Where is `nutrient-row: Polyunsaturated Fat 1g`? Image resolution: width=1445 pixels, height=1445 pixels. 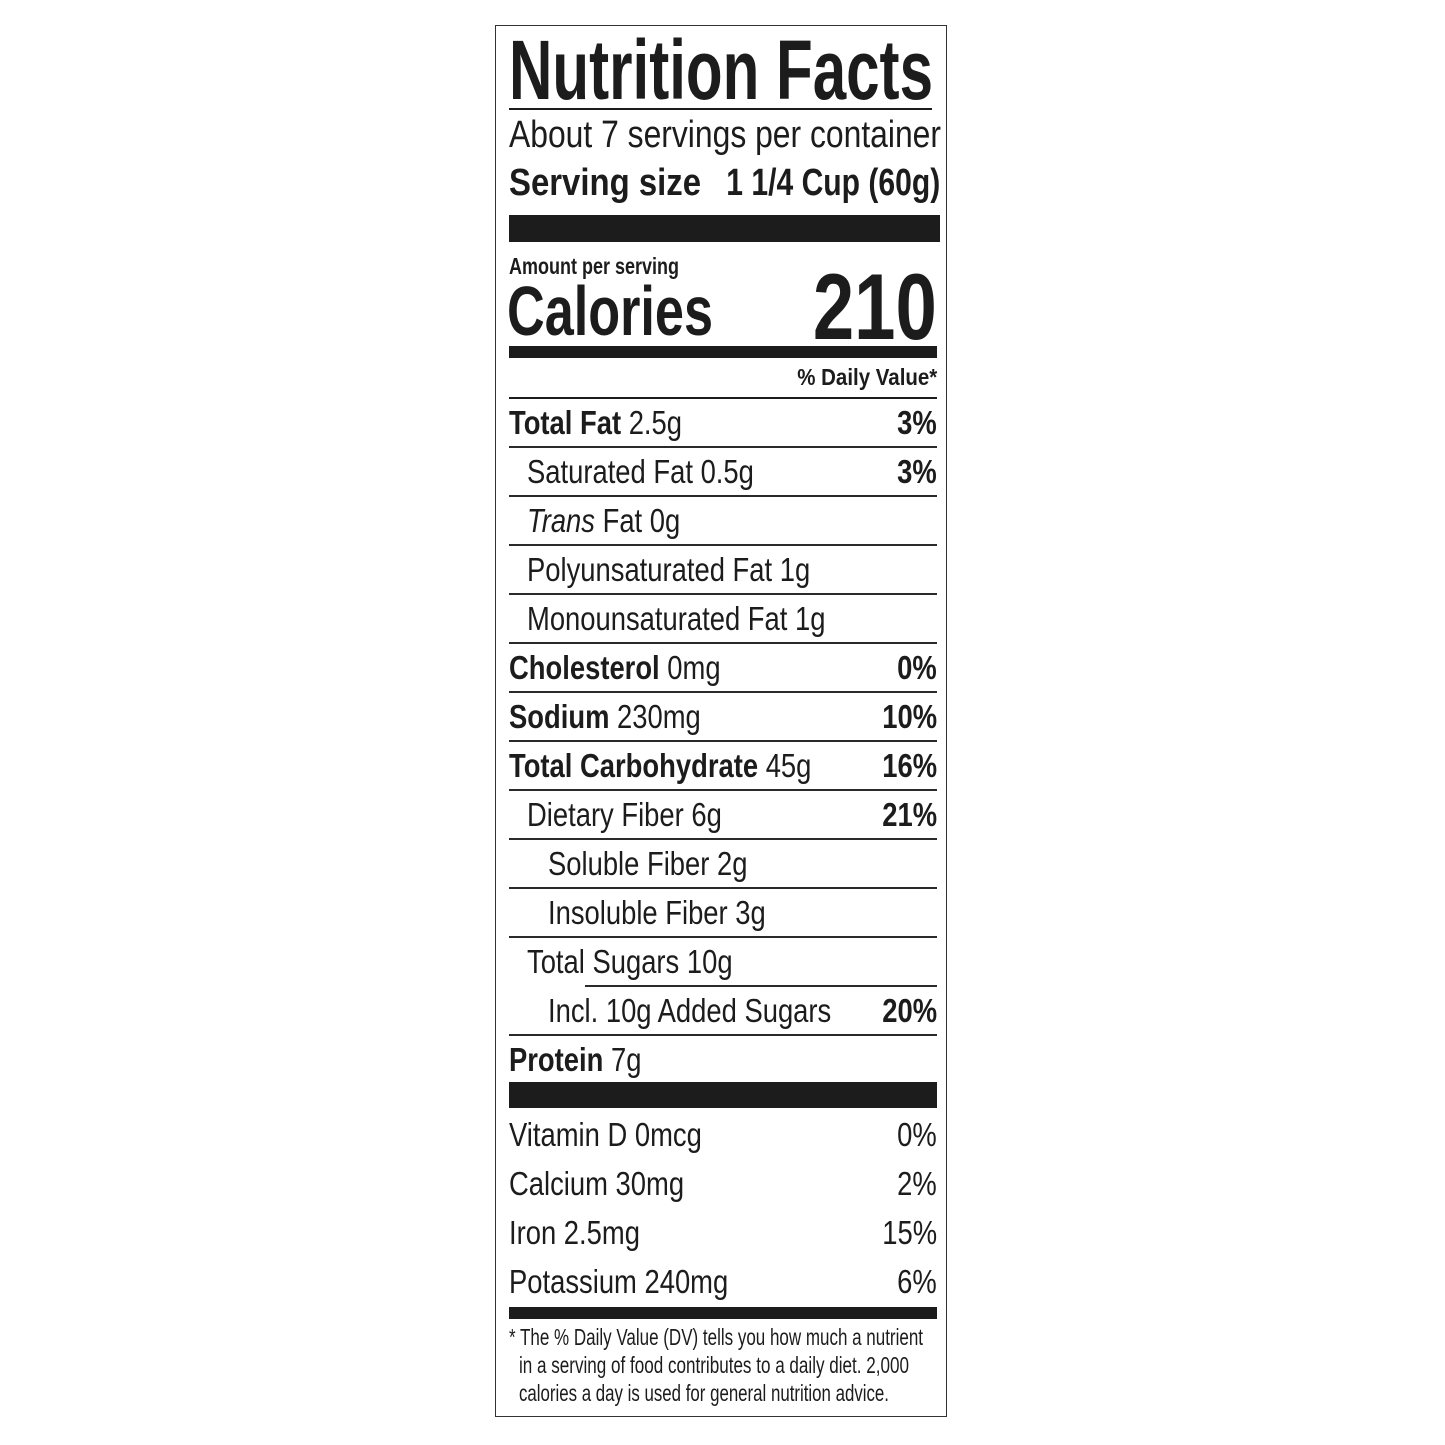 nutrient-row: Polyunsaturated Fat 1g is located at coordinates (723, 570).